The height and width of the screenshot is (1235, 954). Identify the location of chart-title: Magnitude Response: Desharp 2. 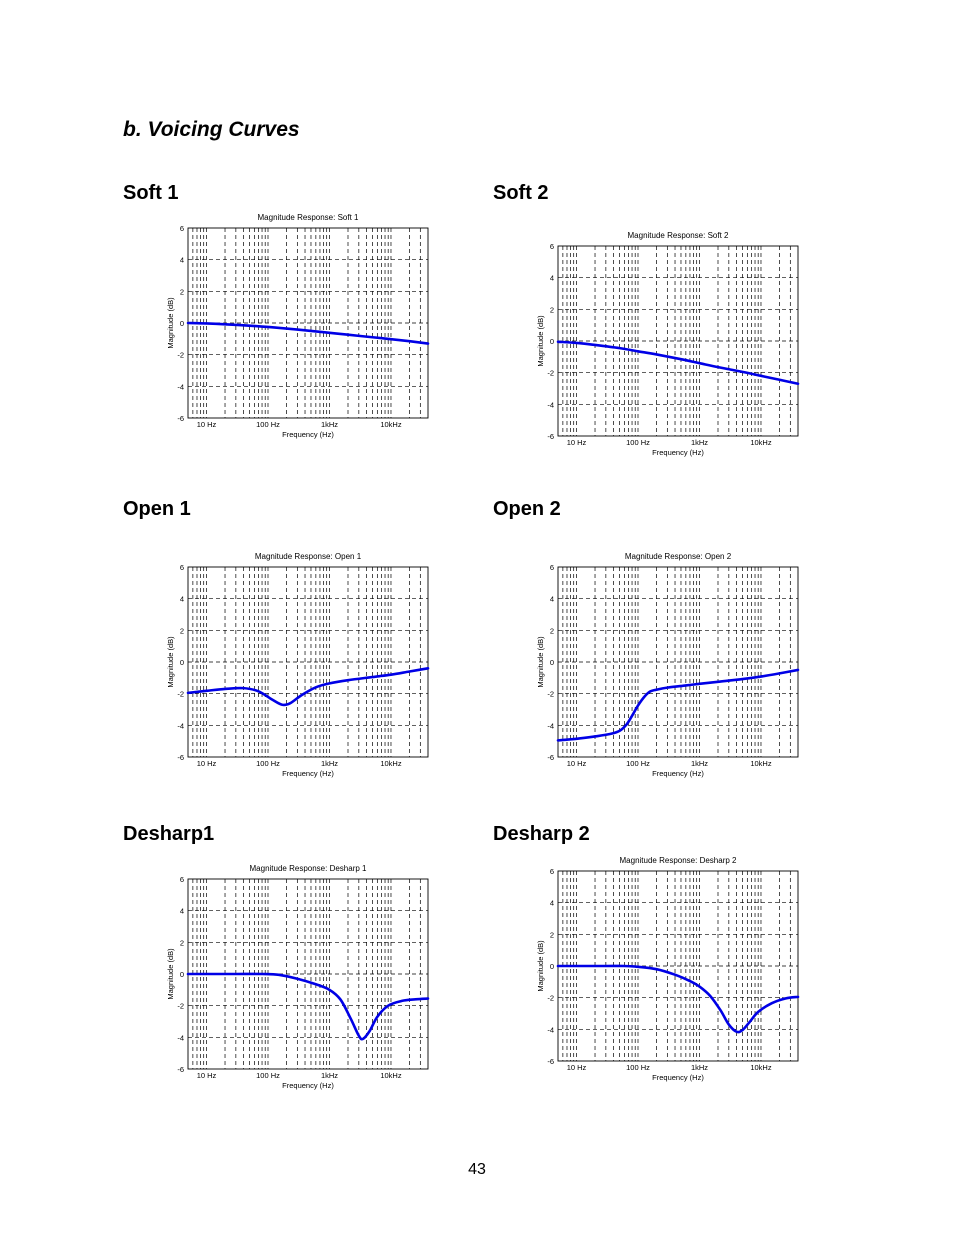
(679, 860).